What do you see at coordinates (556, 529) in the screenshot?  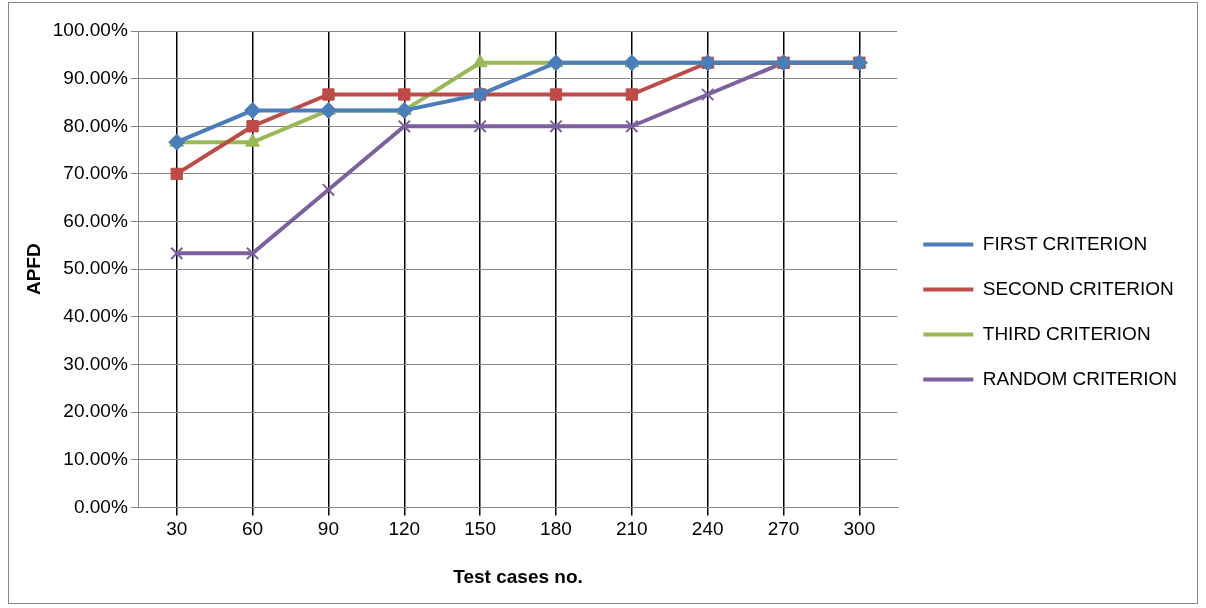 I see `x-tick-label: 180` at bounding box center [556, 529].